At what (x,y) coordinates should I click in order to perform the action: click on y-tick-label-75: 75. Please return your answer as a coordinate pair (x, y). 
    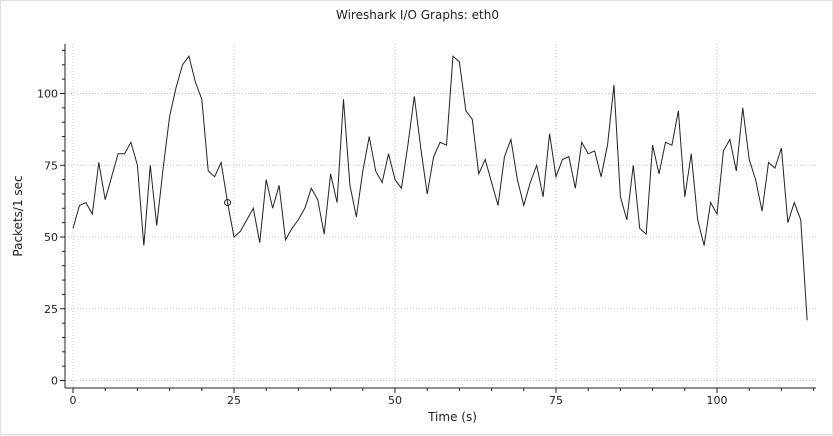
    Looking at the image, I should click on (51, 165).